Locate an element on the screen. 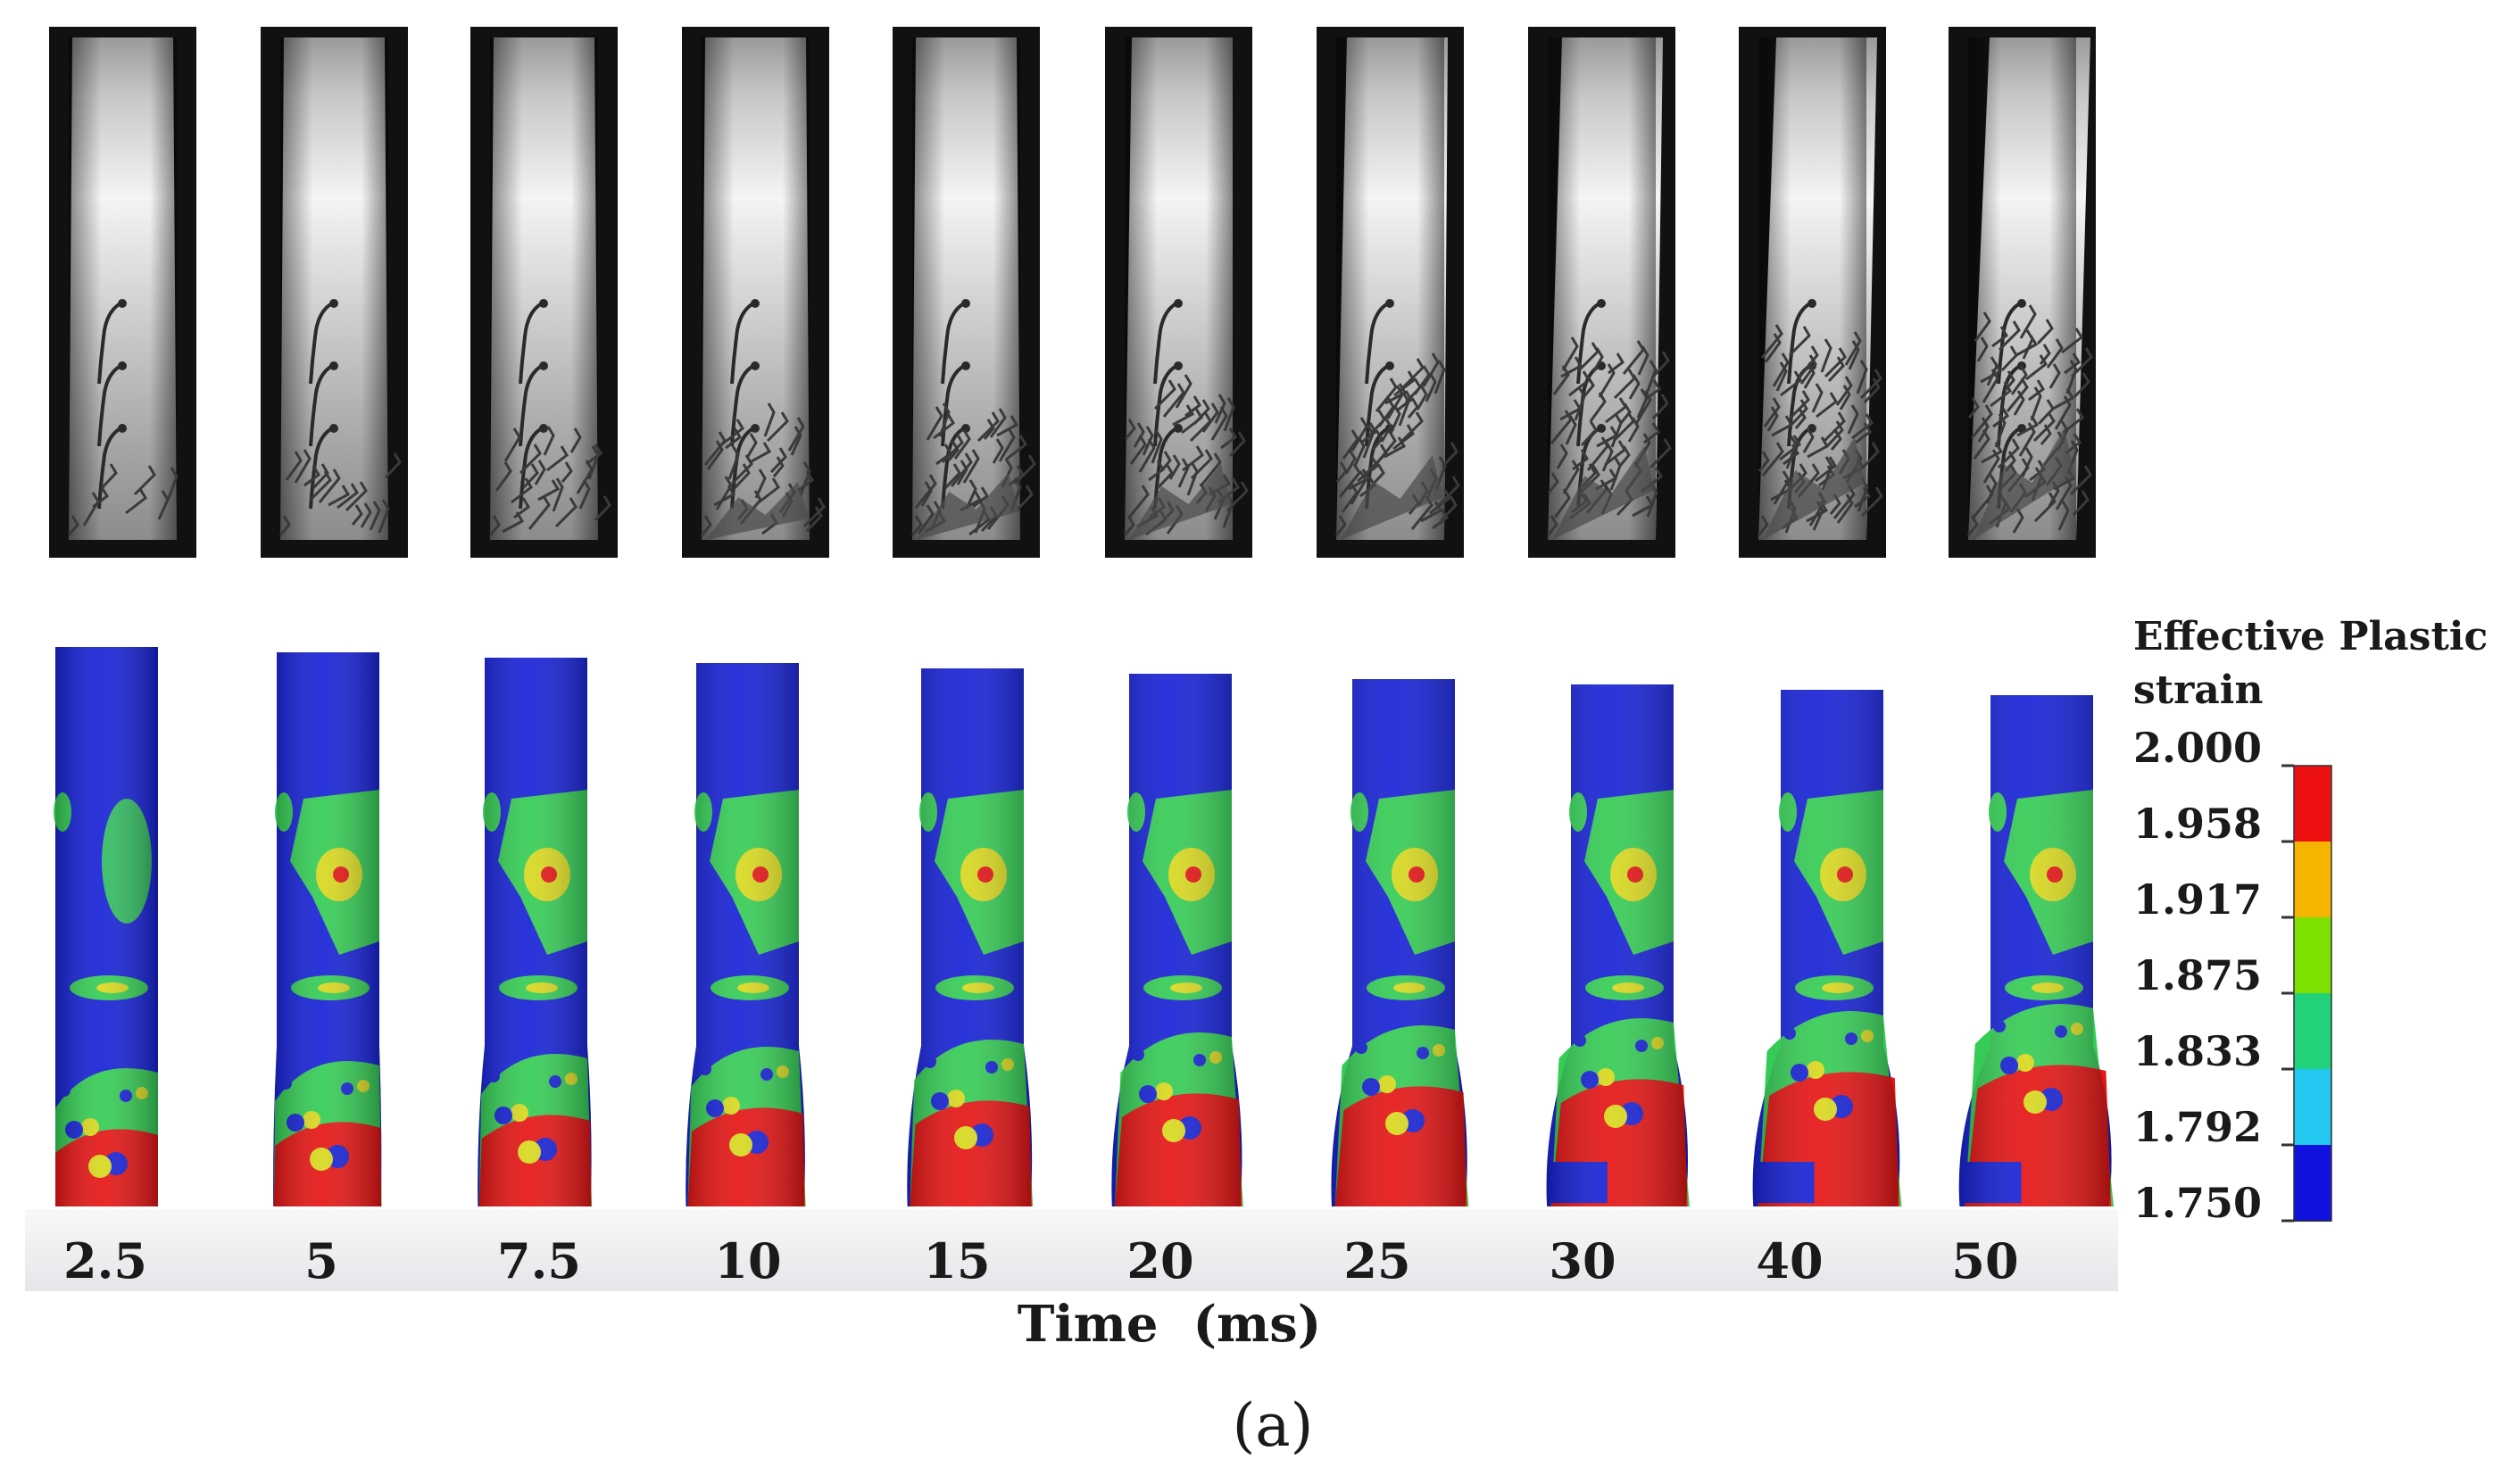 This screenshot has width=2493, height=1484. legend-value: 1.792 is located at coordinates (2197, 1127).